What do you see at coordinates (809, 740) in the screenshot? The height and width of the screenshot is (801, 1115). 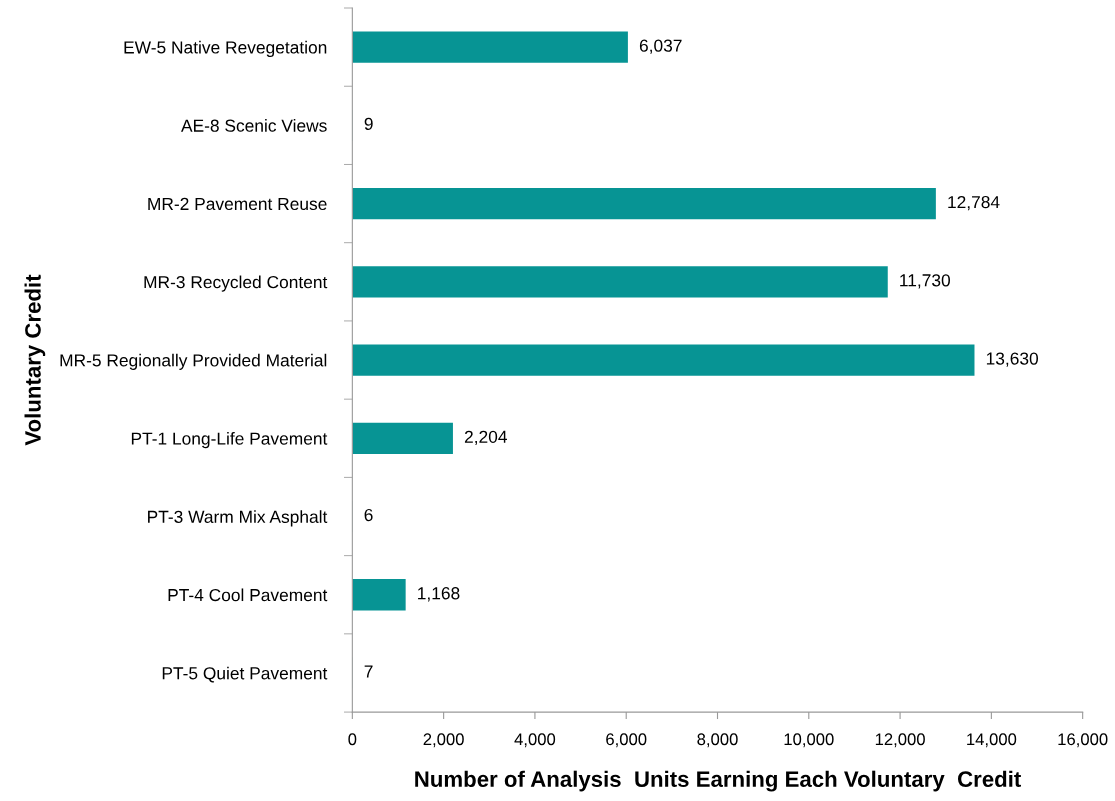 I see `x-tick-label: 10,000` at bounding box center [809, 740].